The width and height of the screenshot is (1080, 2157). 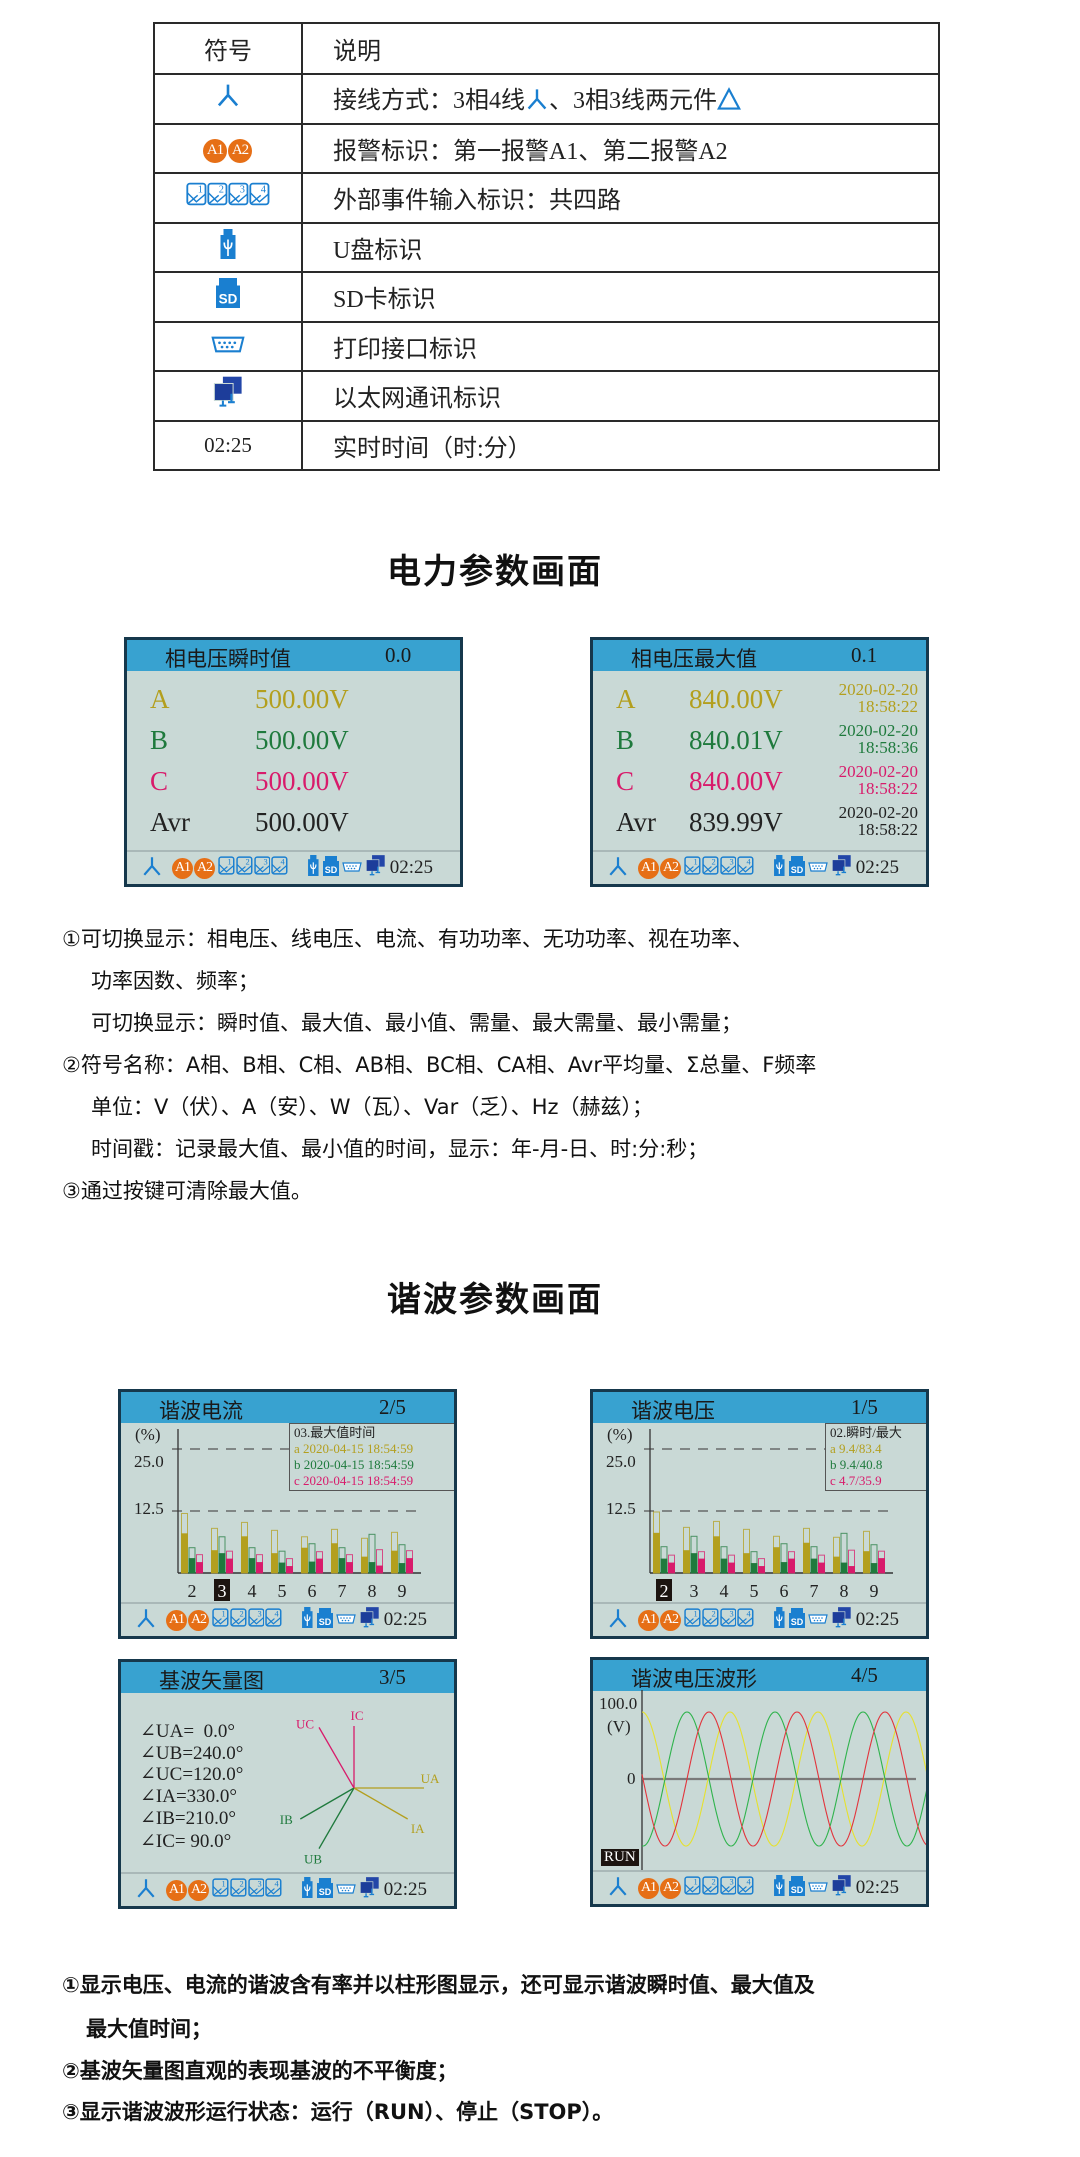 What do you see at coordinates (286, 1819) in the screenshot?
I see `vector-label: IB` at bounding box center [286, 1819].